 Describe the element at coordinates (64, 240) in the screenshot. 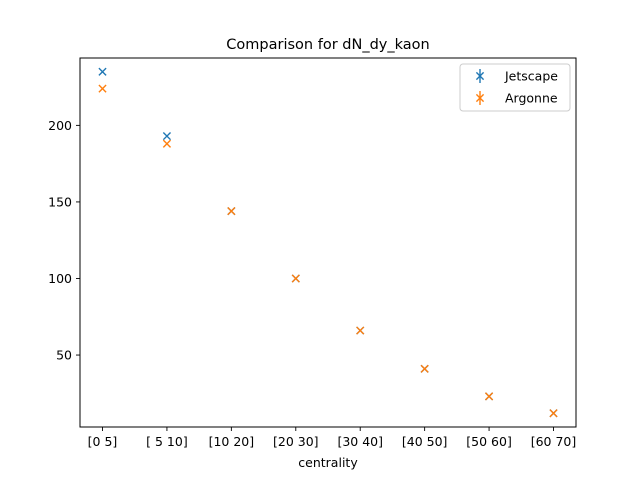

I see `y-axis: 50 100 150 200` at that location.